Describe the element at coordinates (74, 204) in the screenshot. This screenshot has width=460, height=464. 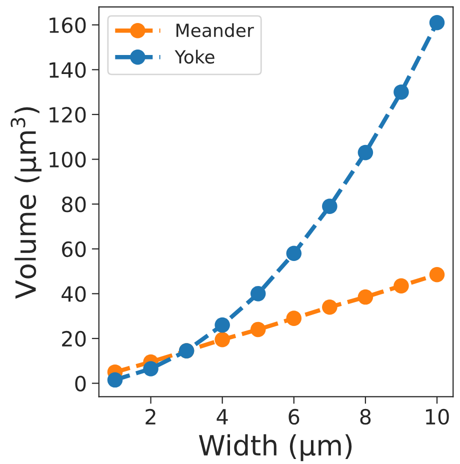
I see `y-tick-label: 80` at that location.